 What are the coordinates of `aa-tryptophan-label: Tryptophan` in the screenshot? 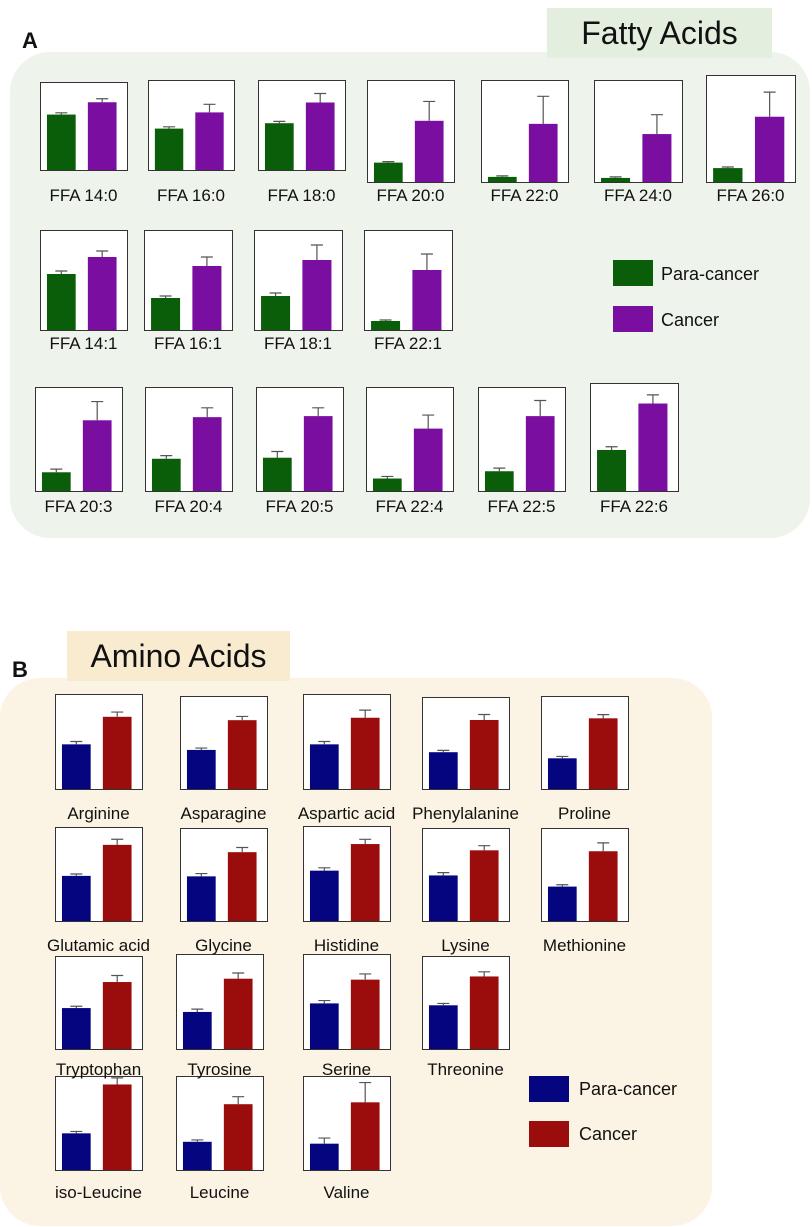 It's located at (99, 1070).